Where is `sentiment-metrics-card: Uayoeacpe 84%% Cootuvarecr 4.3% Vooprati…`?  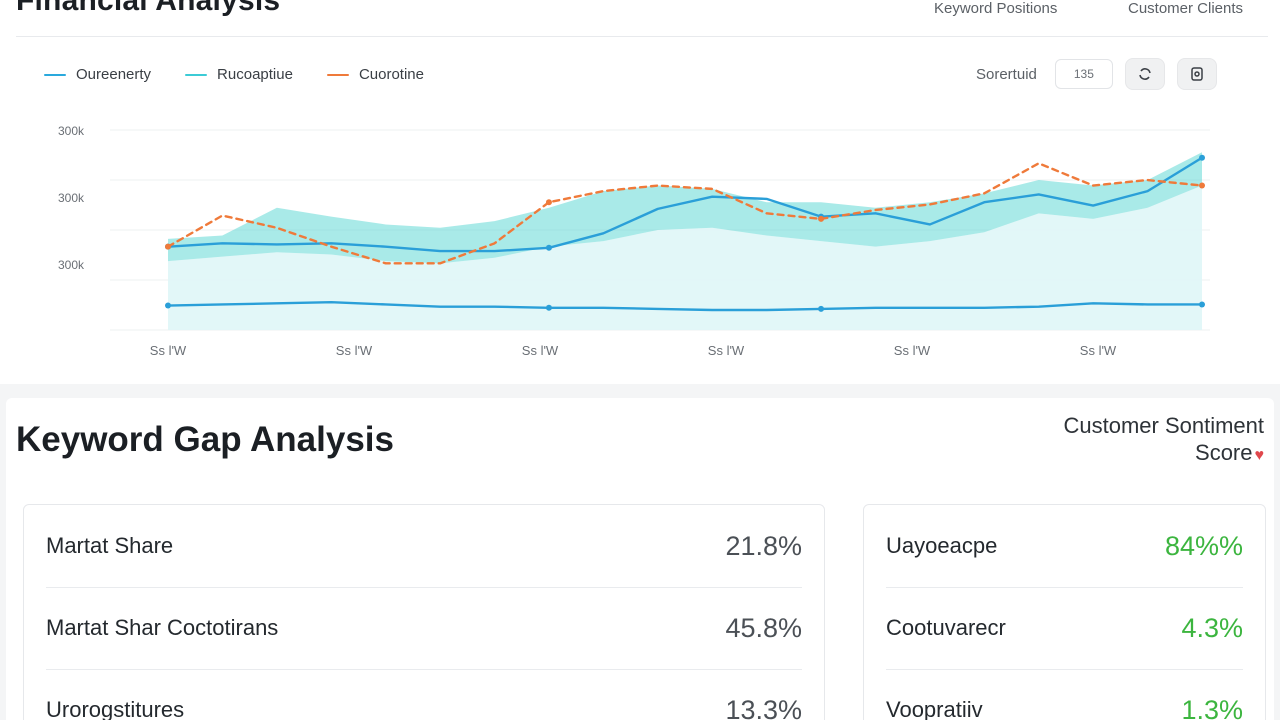 sentiment-metrics-card: Uayoeacpe 84%% Cootuvarecr 4.3% Vooprati… is located at coordinates (1064, 612).